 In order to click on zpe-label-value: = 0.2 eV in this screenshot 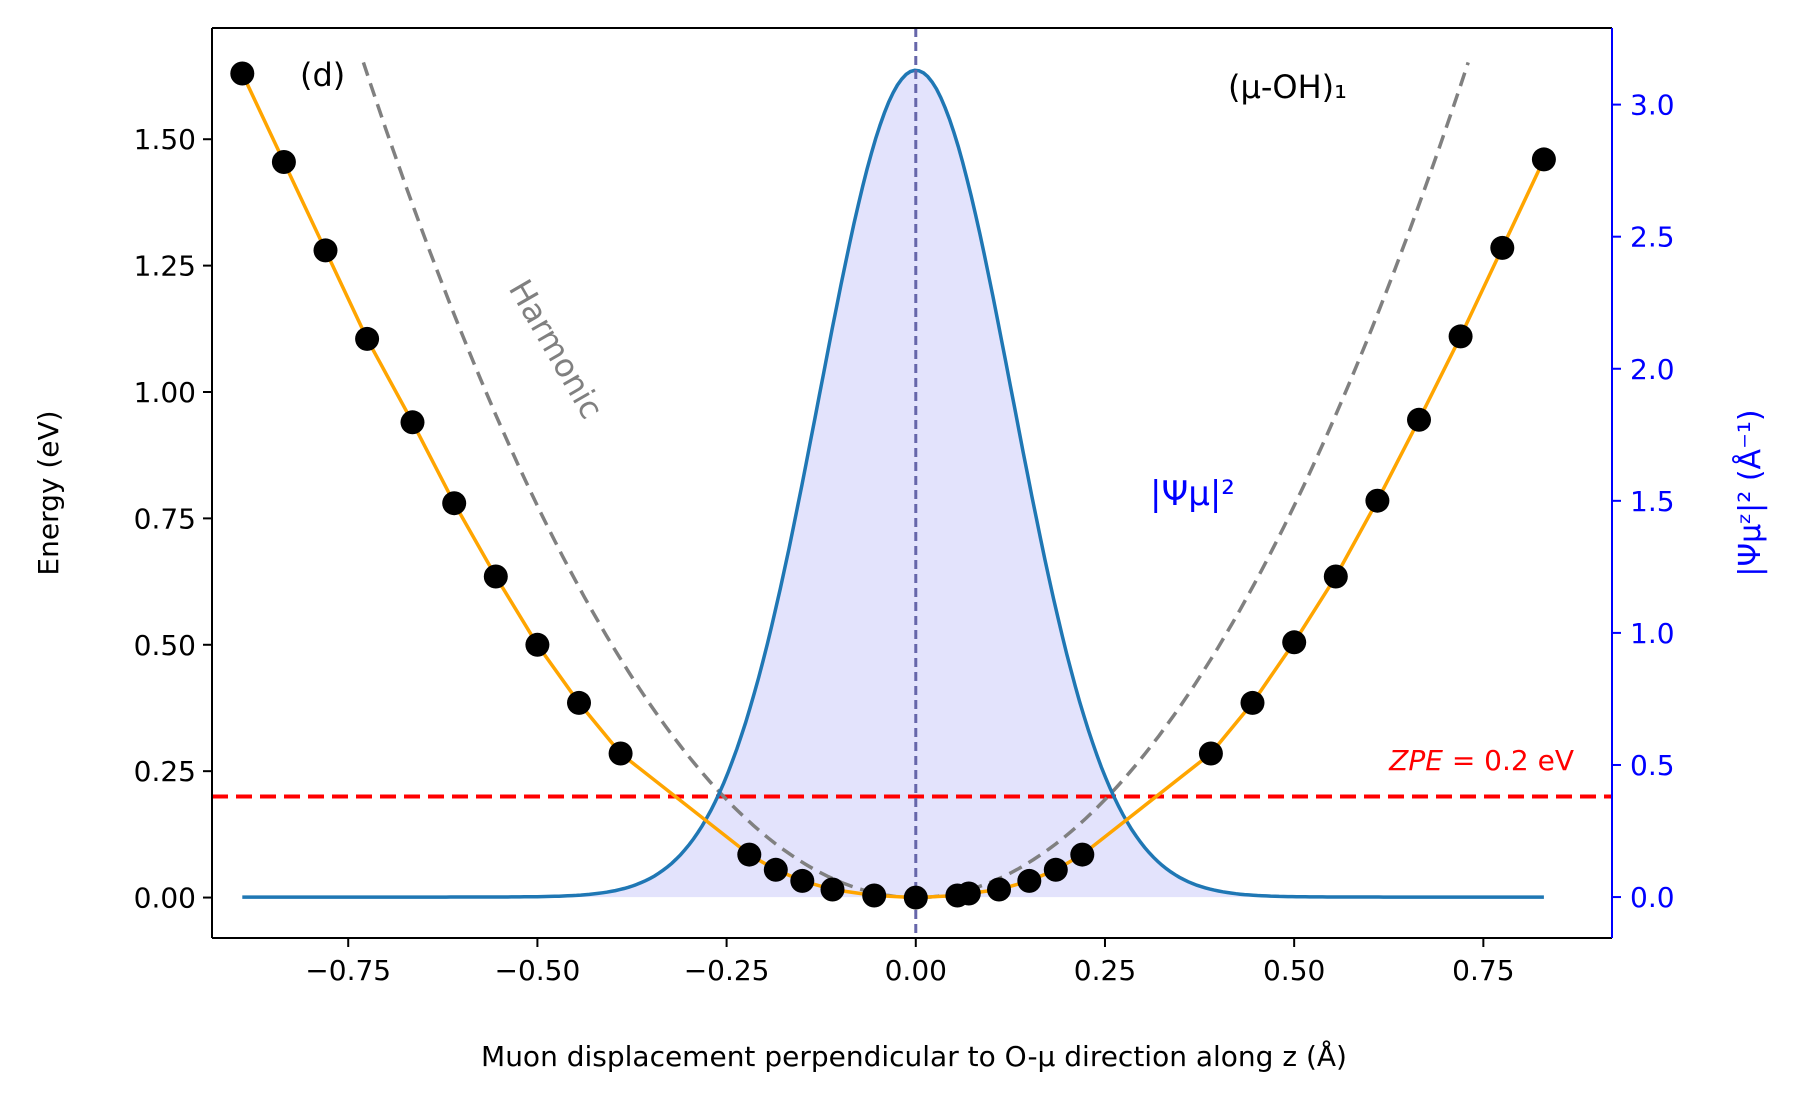, I will do `click(1508, 760)`.